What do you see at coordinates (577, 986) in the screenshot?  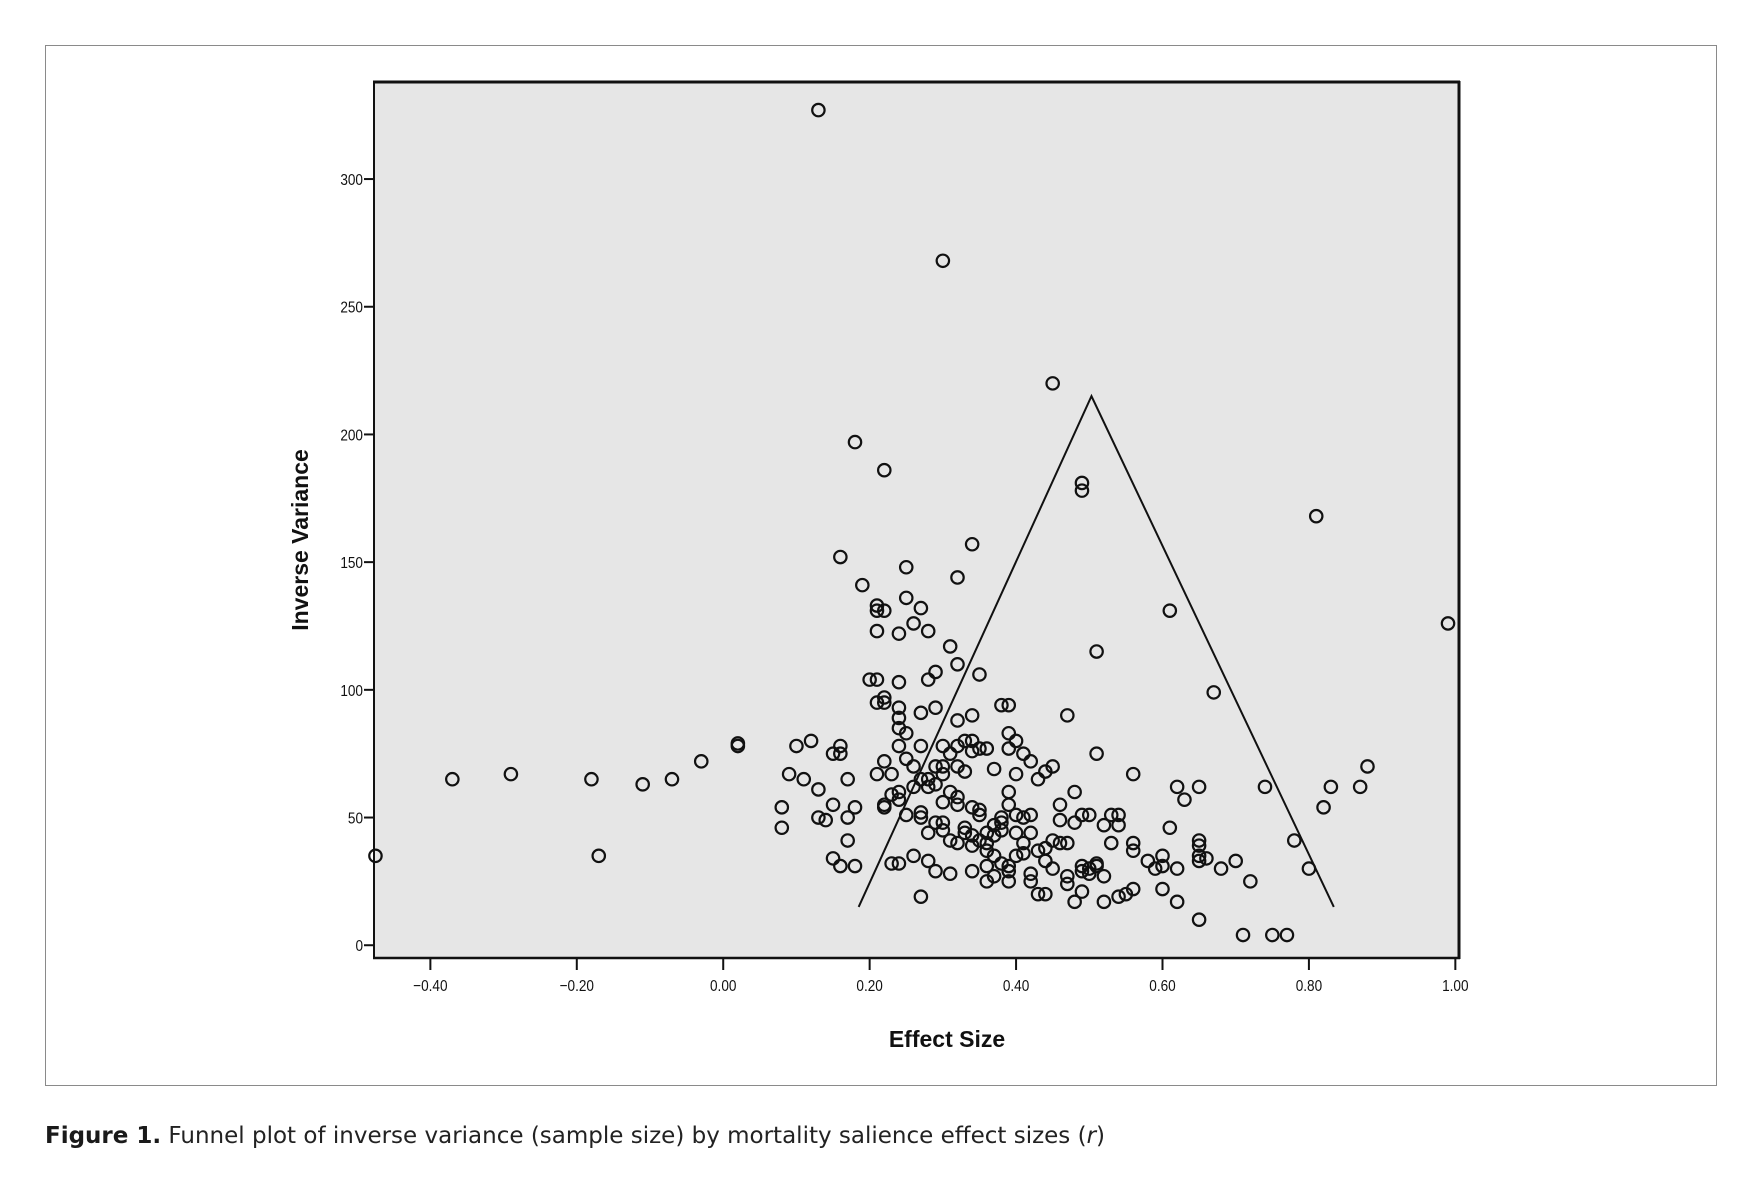 I see `x-tick-label: −0.20` at bounding box center [577, 986].